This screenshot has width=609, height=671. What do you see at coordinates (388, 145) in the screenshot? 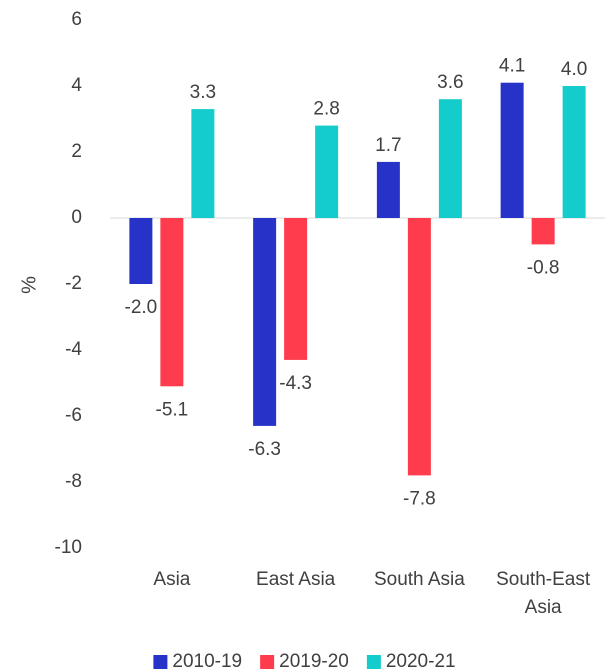
I see `data-label: 1.7` at bounding box center [388, 145].